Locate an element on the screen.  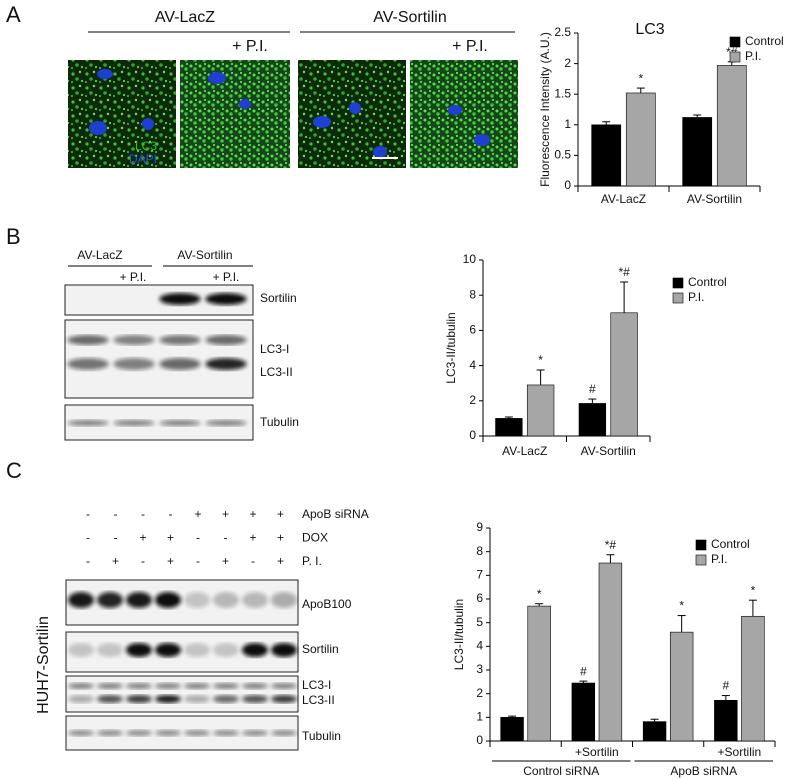
y-tick-label: 9 is located at coordinates (479, 527).